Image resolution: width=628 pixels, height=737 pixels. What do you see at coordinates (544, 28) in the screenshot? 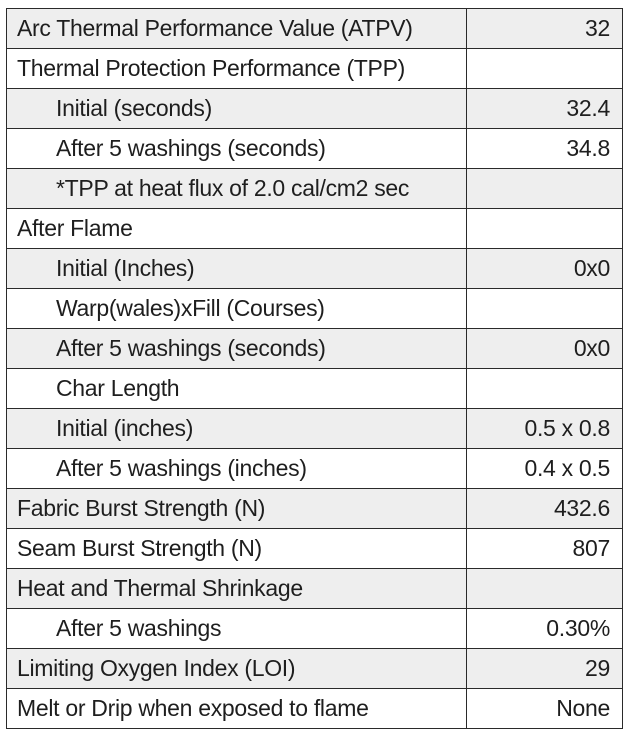
I see `row-value: 32` at bounding box center [544, 28].